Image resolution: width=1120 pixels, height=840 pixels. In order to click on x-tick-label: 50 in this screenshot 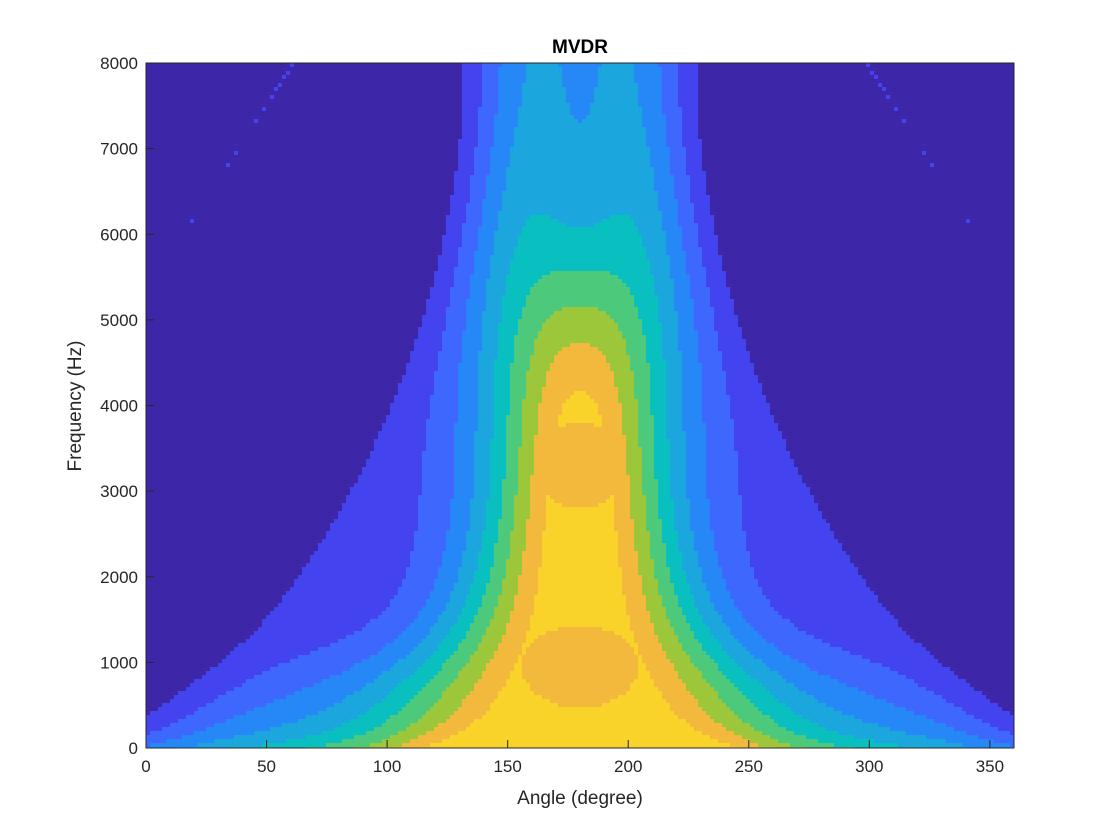, I will do `click(266, 766)`.